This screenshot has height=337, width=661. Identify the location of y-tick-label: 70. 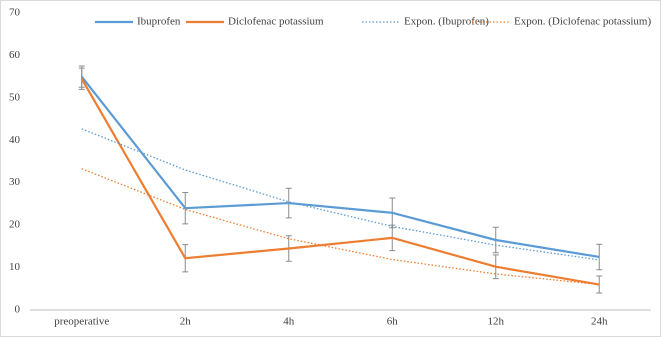
(15, 13).